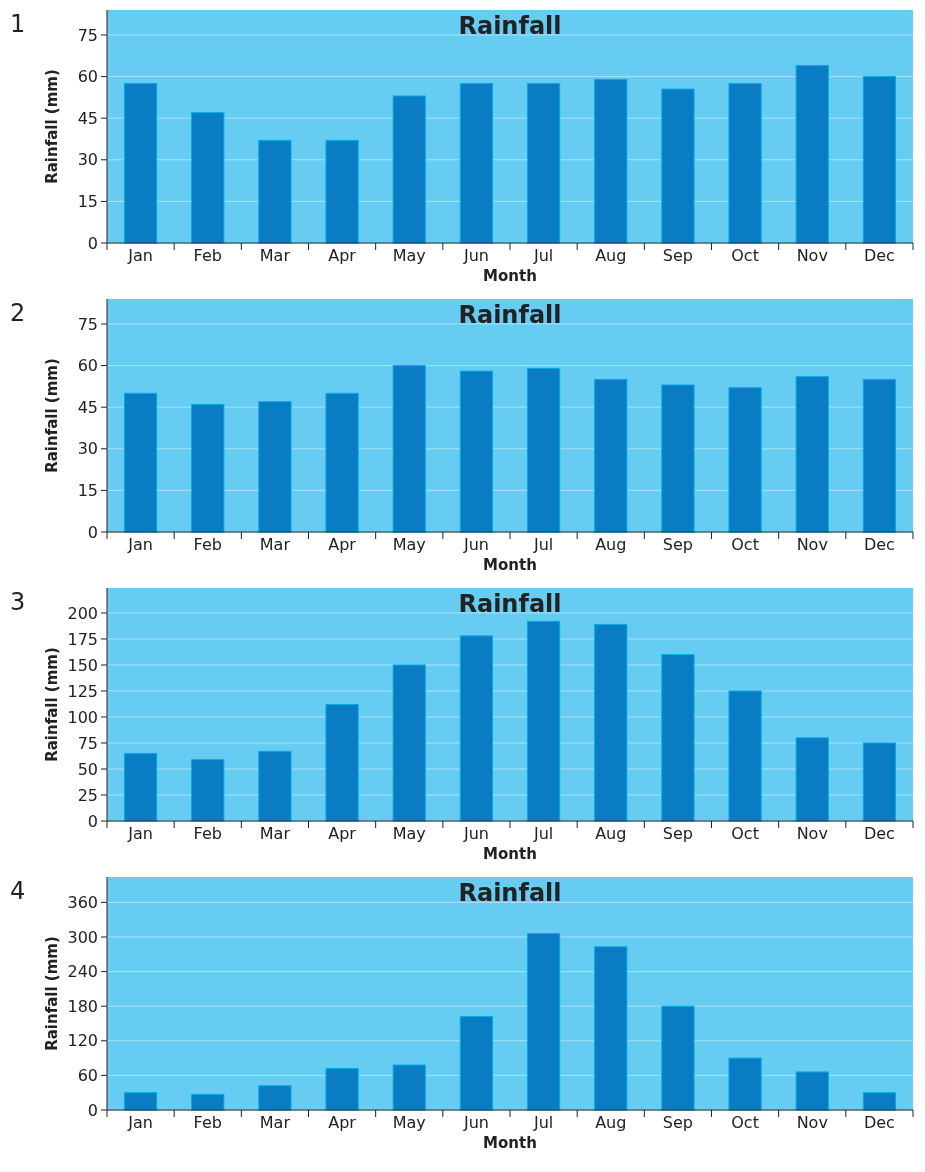  Describe the element at coordinates (82, 972) in the screenshot. I see `y-tick-label: 240` at that location.